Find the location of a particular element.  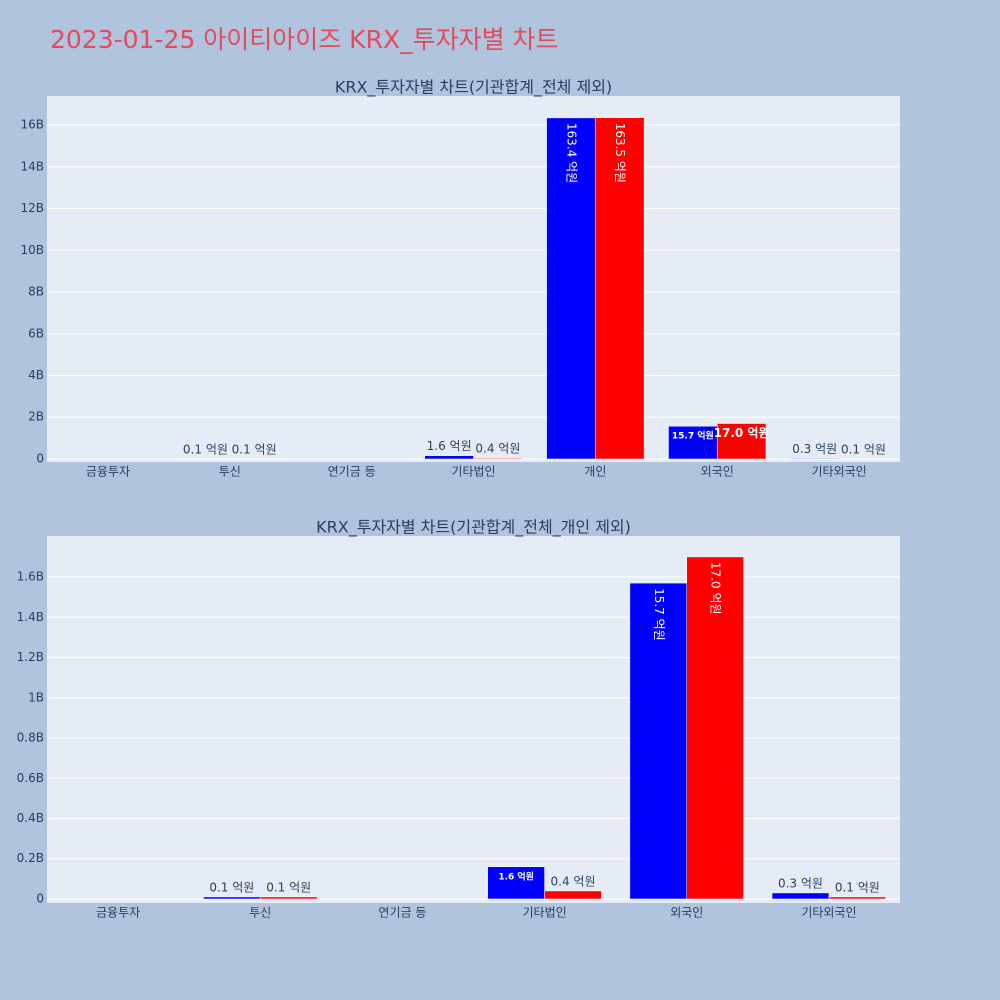

value-label: 163.5 억원 is located at coordinates (620, 153).